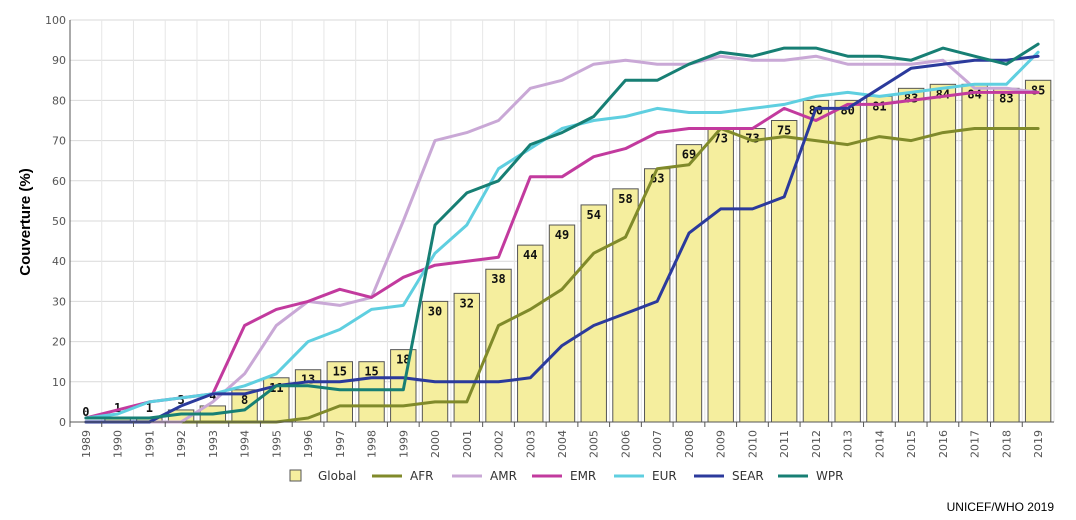 The image size is (1076, 520). Describe the element at coordinates (180, 400) in the screenshot. I see `bar-value-label: 3` at that location.